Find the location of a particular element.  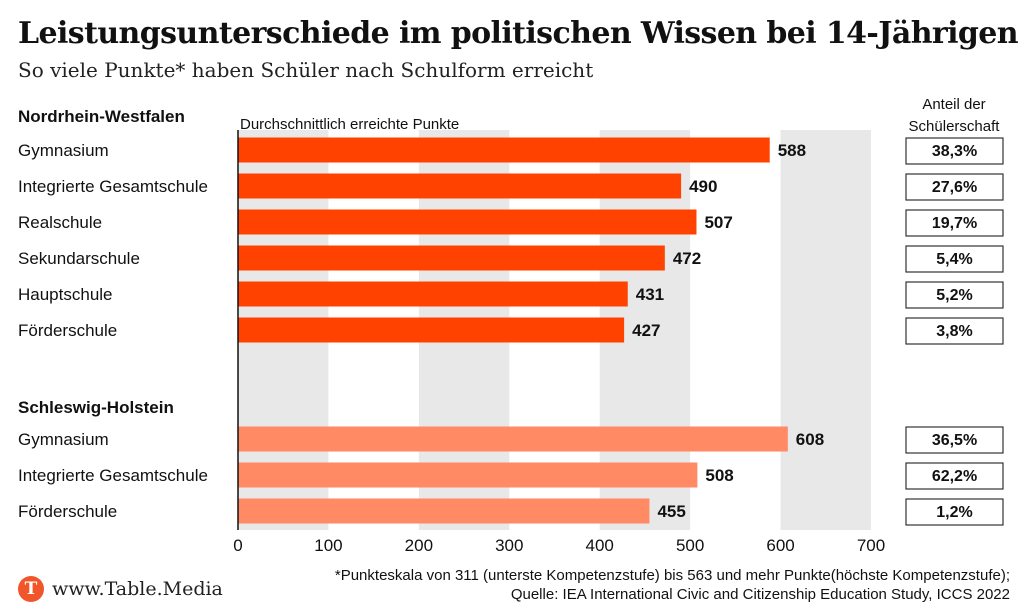

value-label: 455 is located at coordinates (671, 511).